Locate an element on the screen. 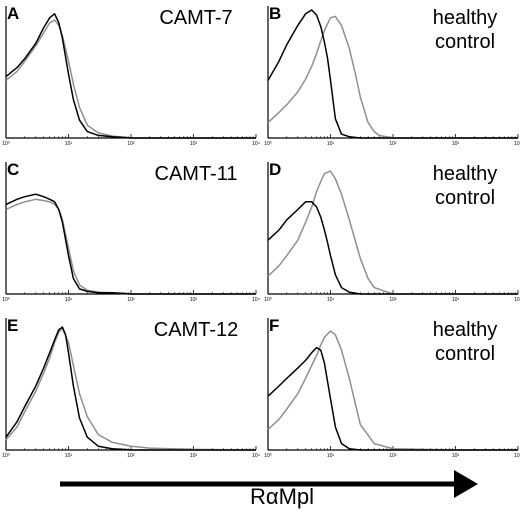 This screenshot has width=520, height=516. sample-label: CAMT-7 is located at coordinates (195, 18).